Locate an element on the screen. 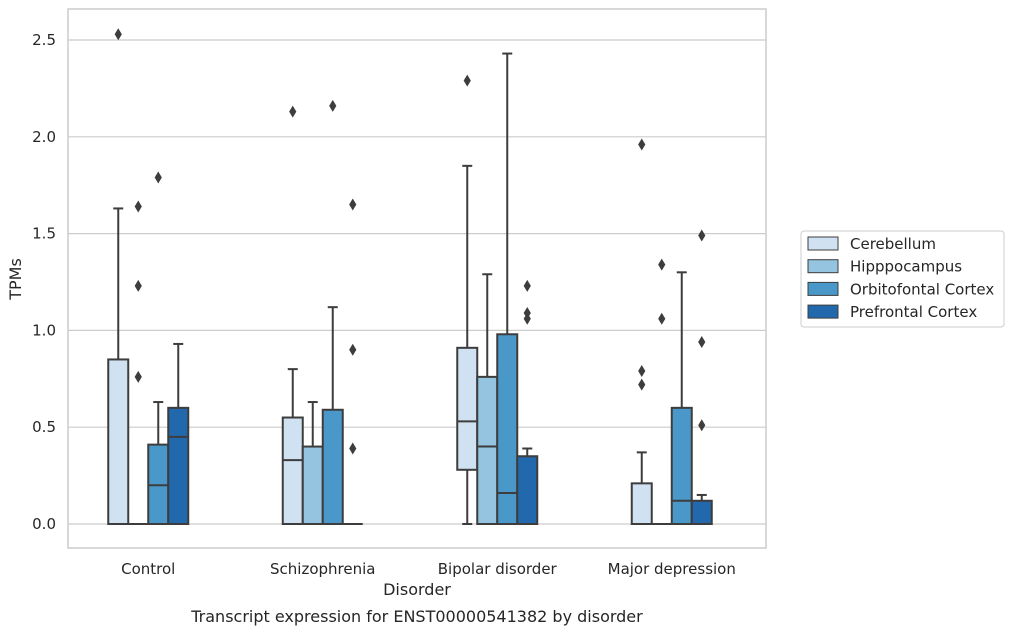 This screenshot has height=634, width=1014. legend-frame is located at coordinates (902, 279).